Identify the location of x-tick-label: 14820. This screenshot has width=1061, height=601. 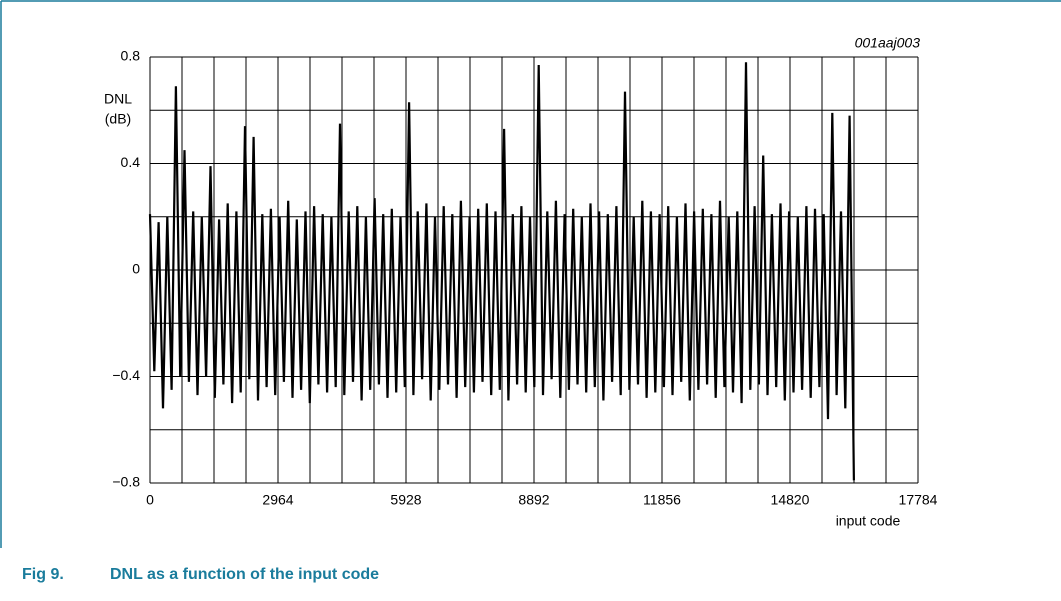
(790, 500).